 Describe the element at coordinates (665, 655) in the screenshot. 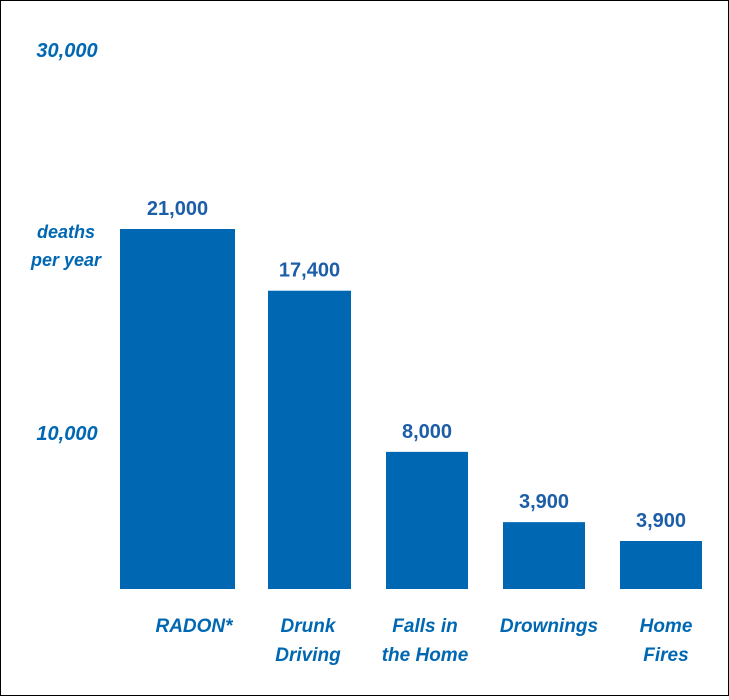

I see `category-label: Fires` at that location.